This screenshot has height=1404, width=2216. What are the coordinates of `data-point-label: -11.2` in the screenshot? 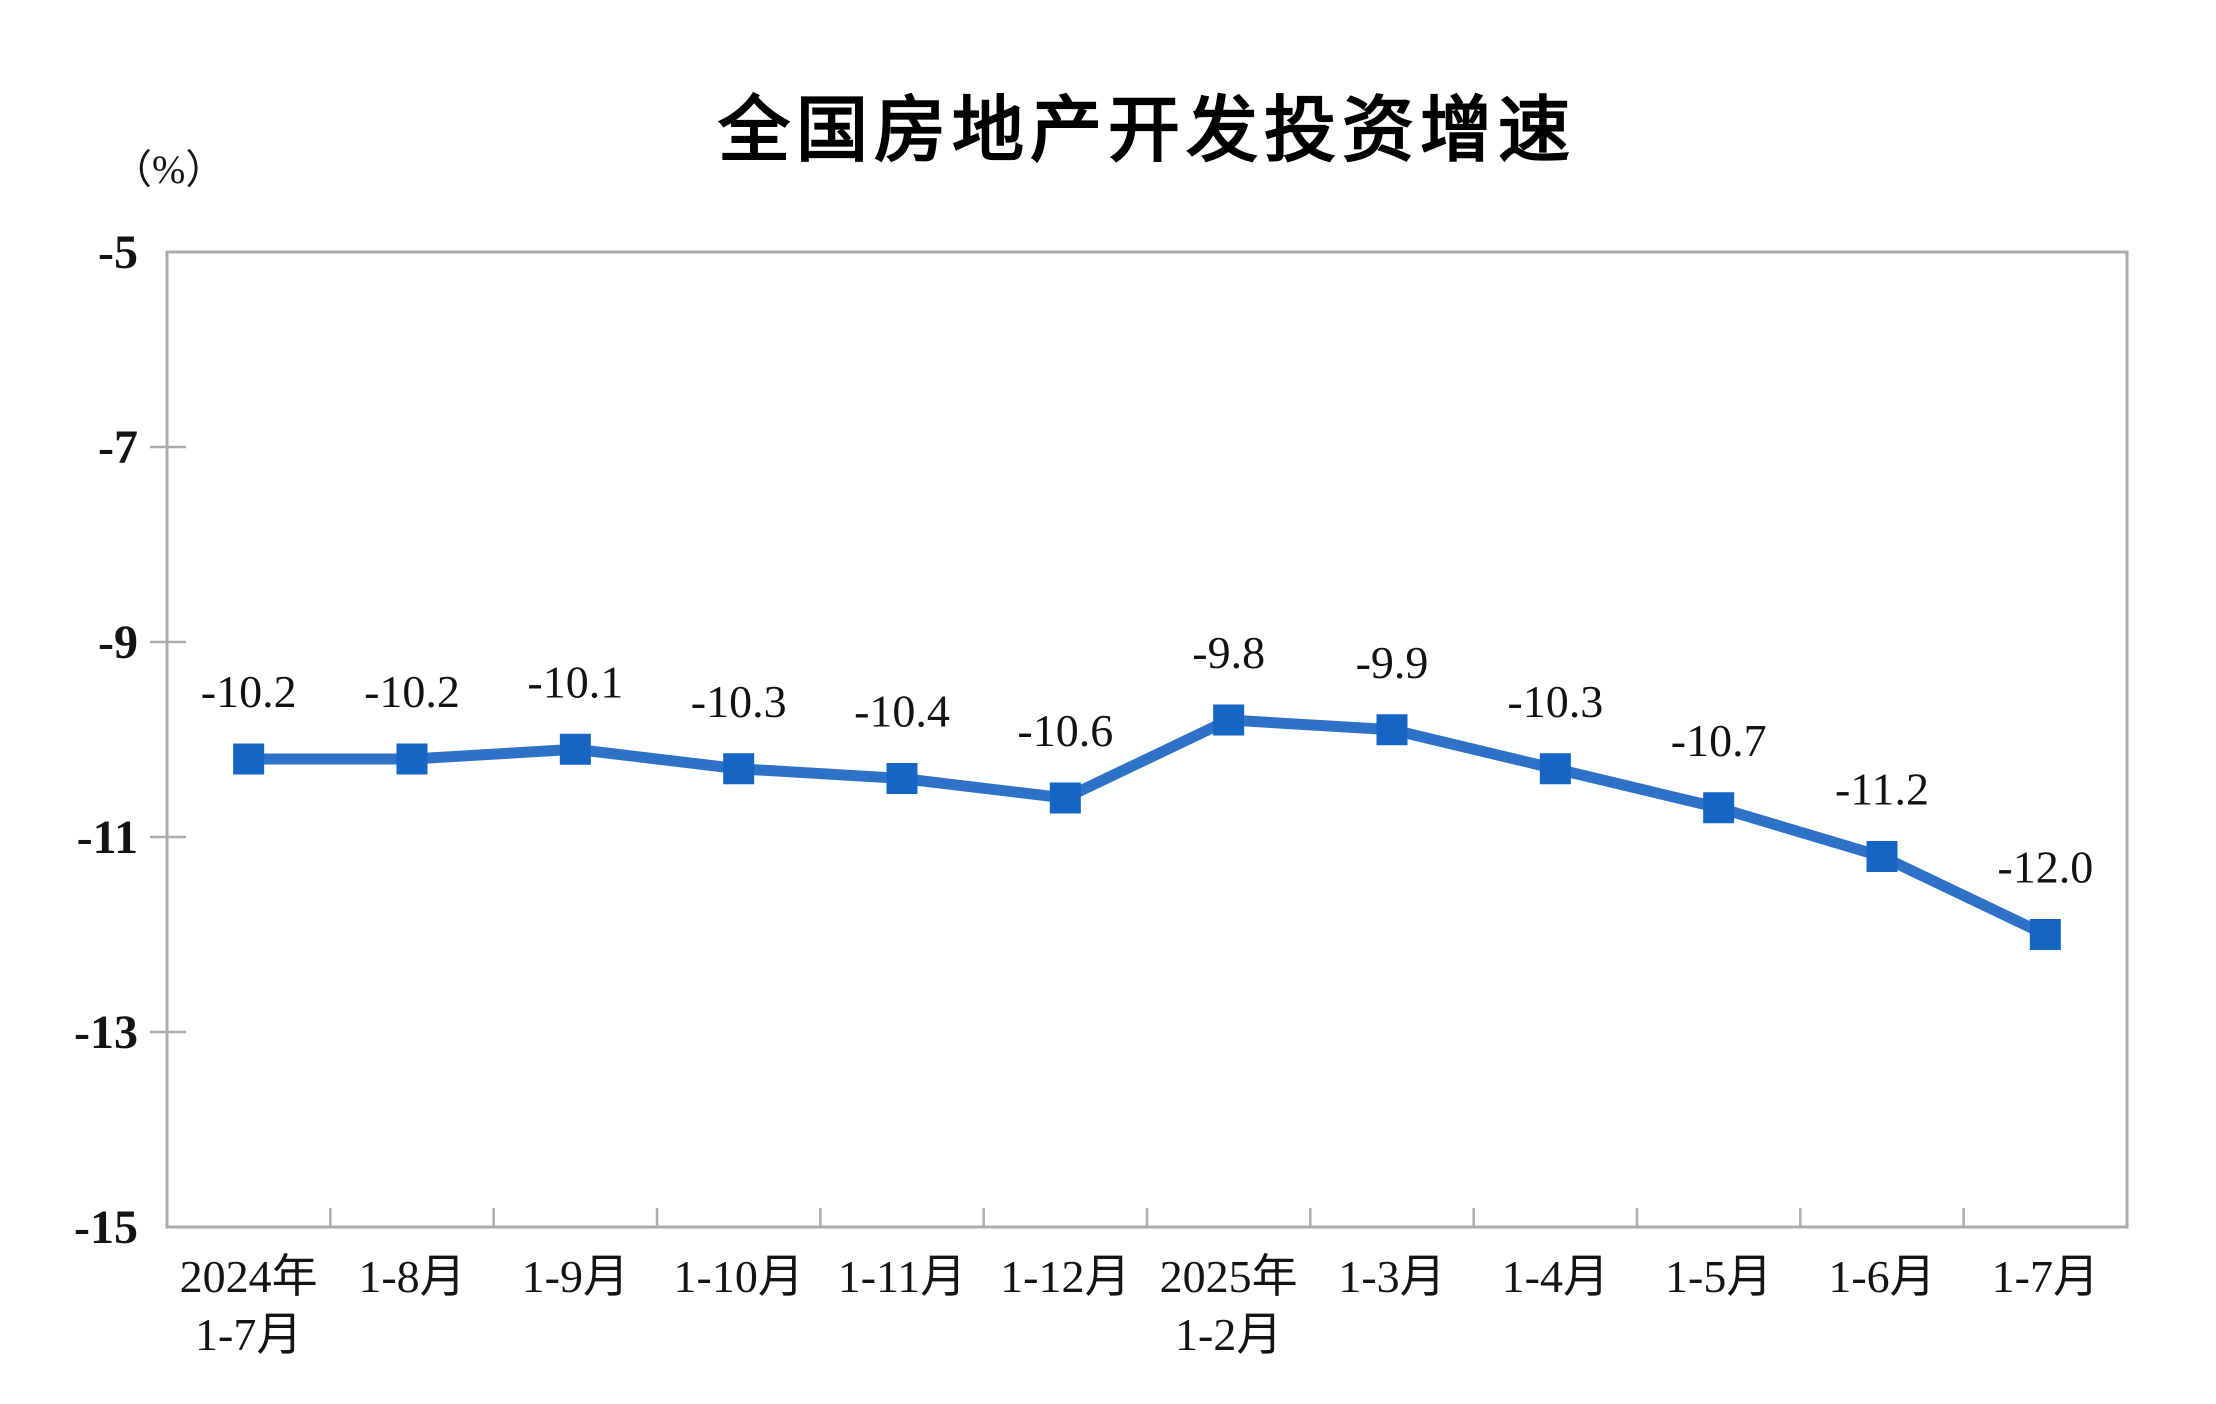 It's located at (1882, 789).